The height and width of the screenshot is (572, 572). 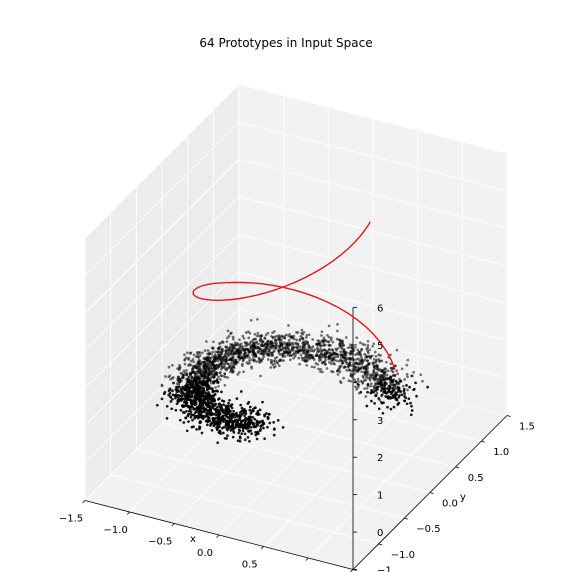 I want to click on grid-line-left-z, so click(x=162, y=274).